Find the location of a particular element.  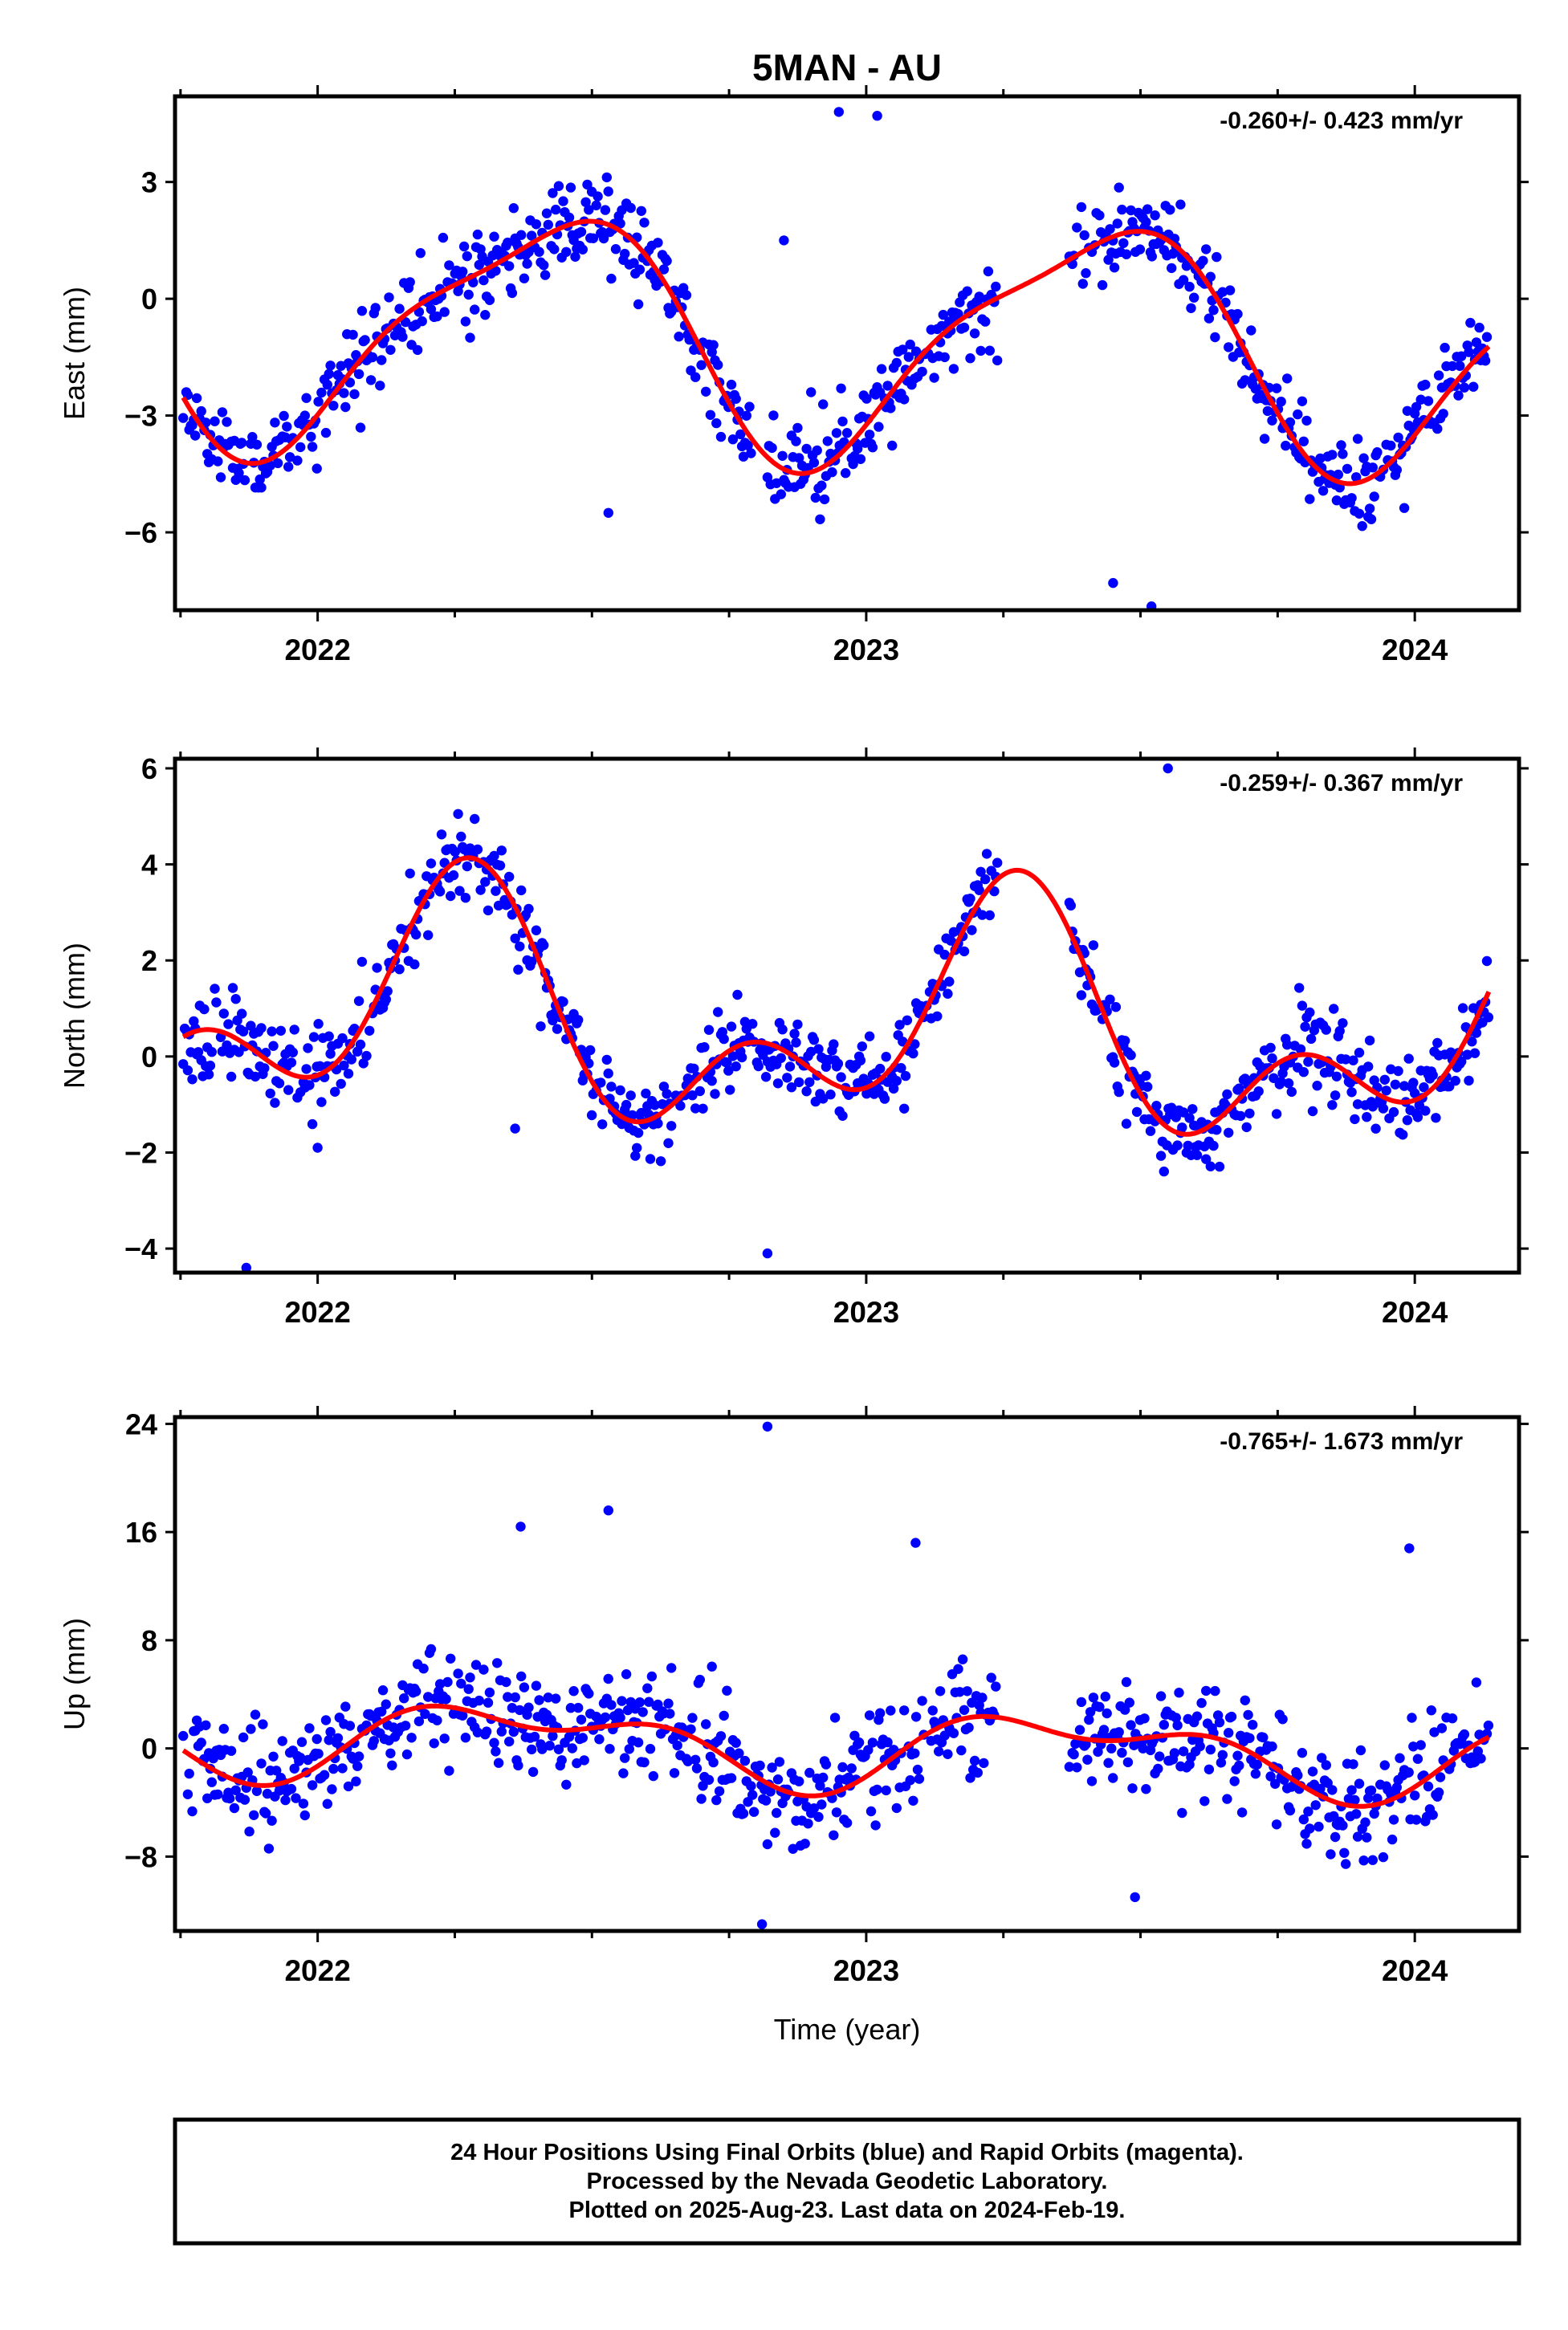

x-tick-label: 2022 is located at coordinates (317, 649).